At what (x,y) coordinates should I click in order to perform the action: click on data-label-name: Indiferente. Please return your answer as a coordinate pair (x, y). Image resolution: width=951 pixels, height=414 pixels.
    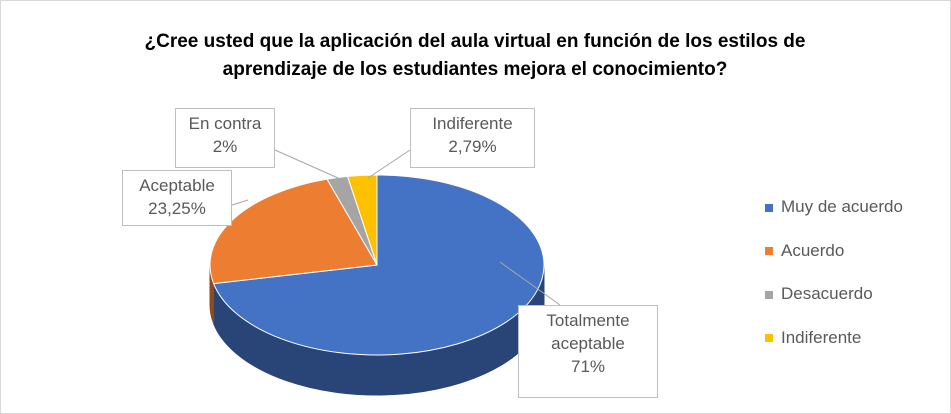
    Looking at the image, I should click on (472, 123).